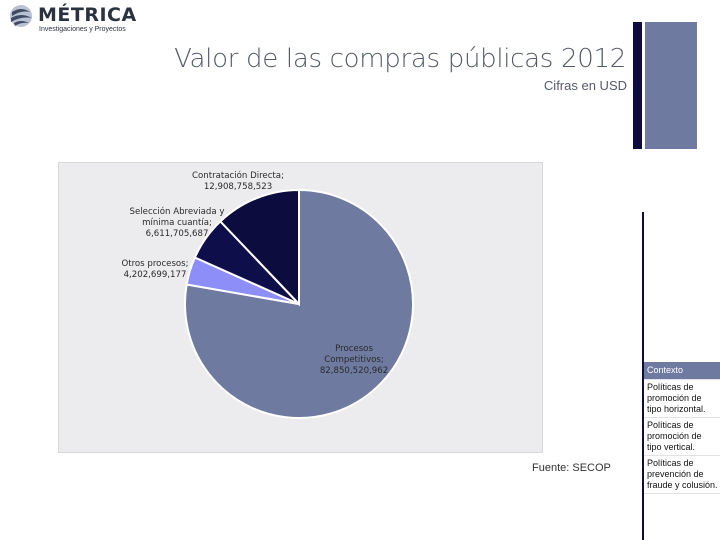 The image size is (720, 540). I want to click on metrica-logo: MÉTRICA Investigaciones y Proyectos, so click(73, 19).